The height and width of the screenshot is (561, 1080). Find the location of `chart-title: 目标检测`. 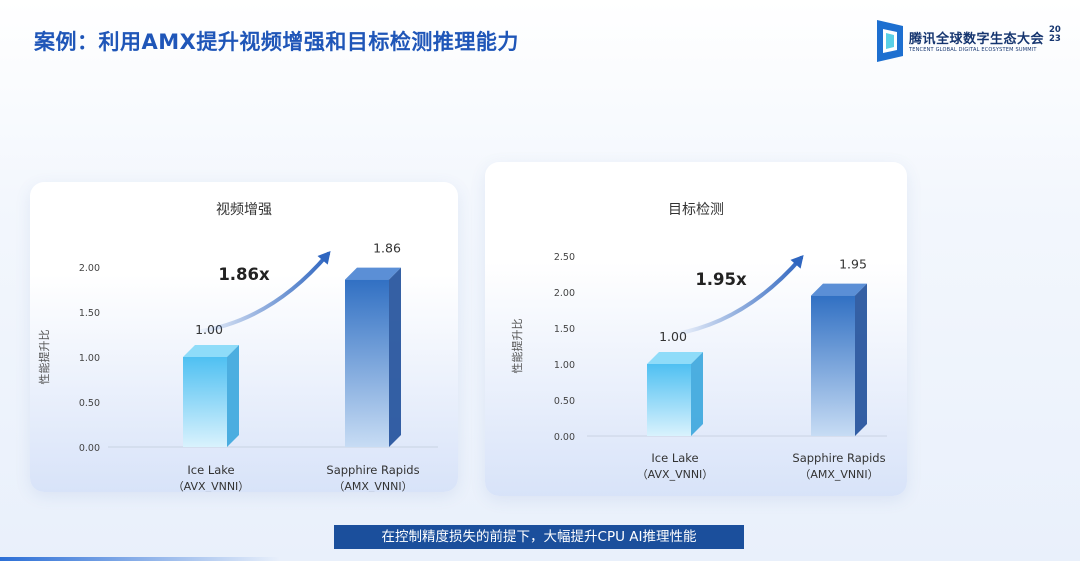

chart-title: 目标检测 is located at coordinates (696, 210).